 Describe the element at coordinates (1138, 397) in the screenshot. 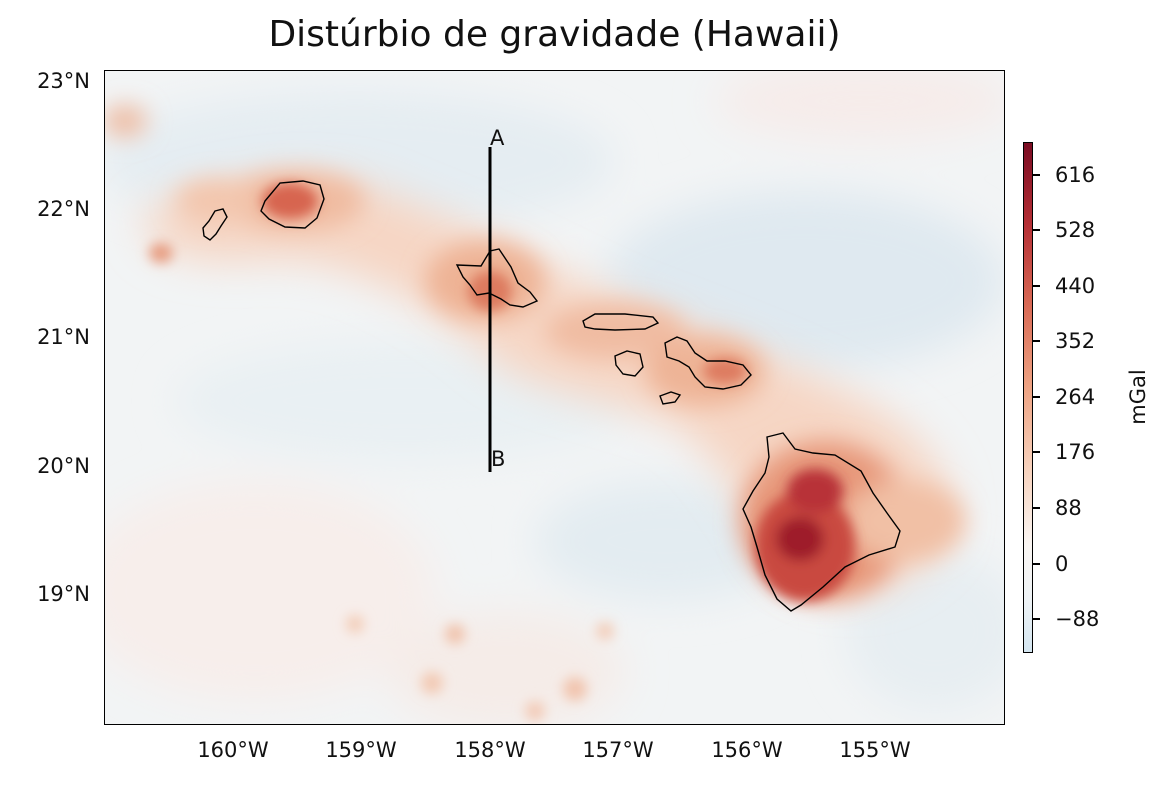

I see `colorbar-unit-label: mGal` at that location.